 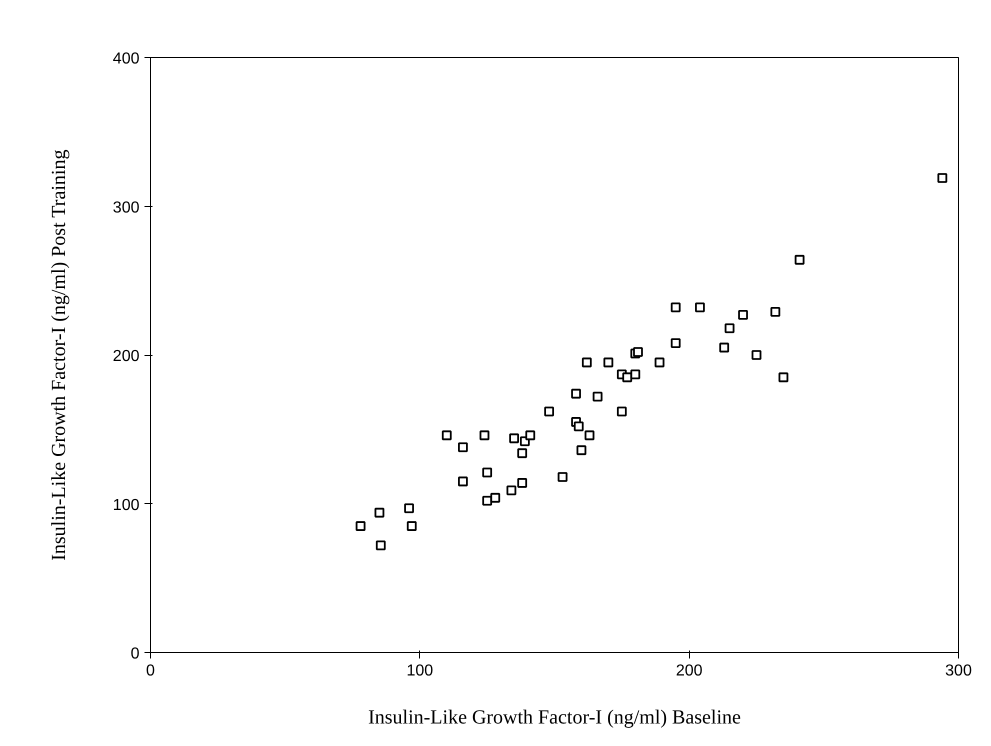 I want to click on x-tick-label: 300, so click(x=958, y=671).